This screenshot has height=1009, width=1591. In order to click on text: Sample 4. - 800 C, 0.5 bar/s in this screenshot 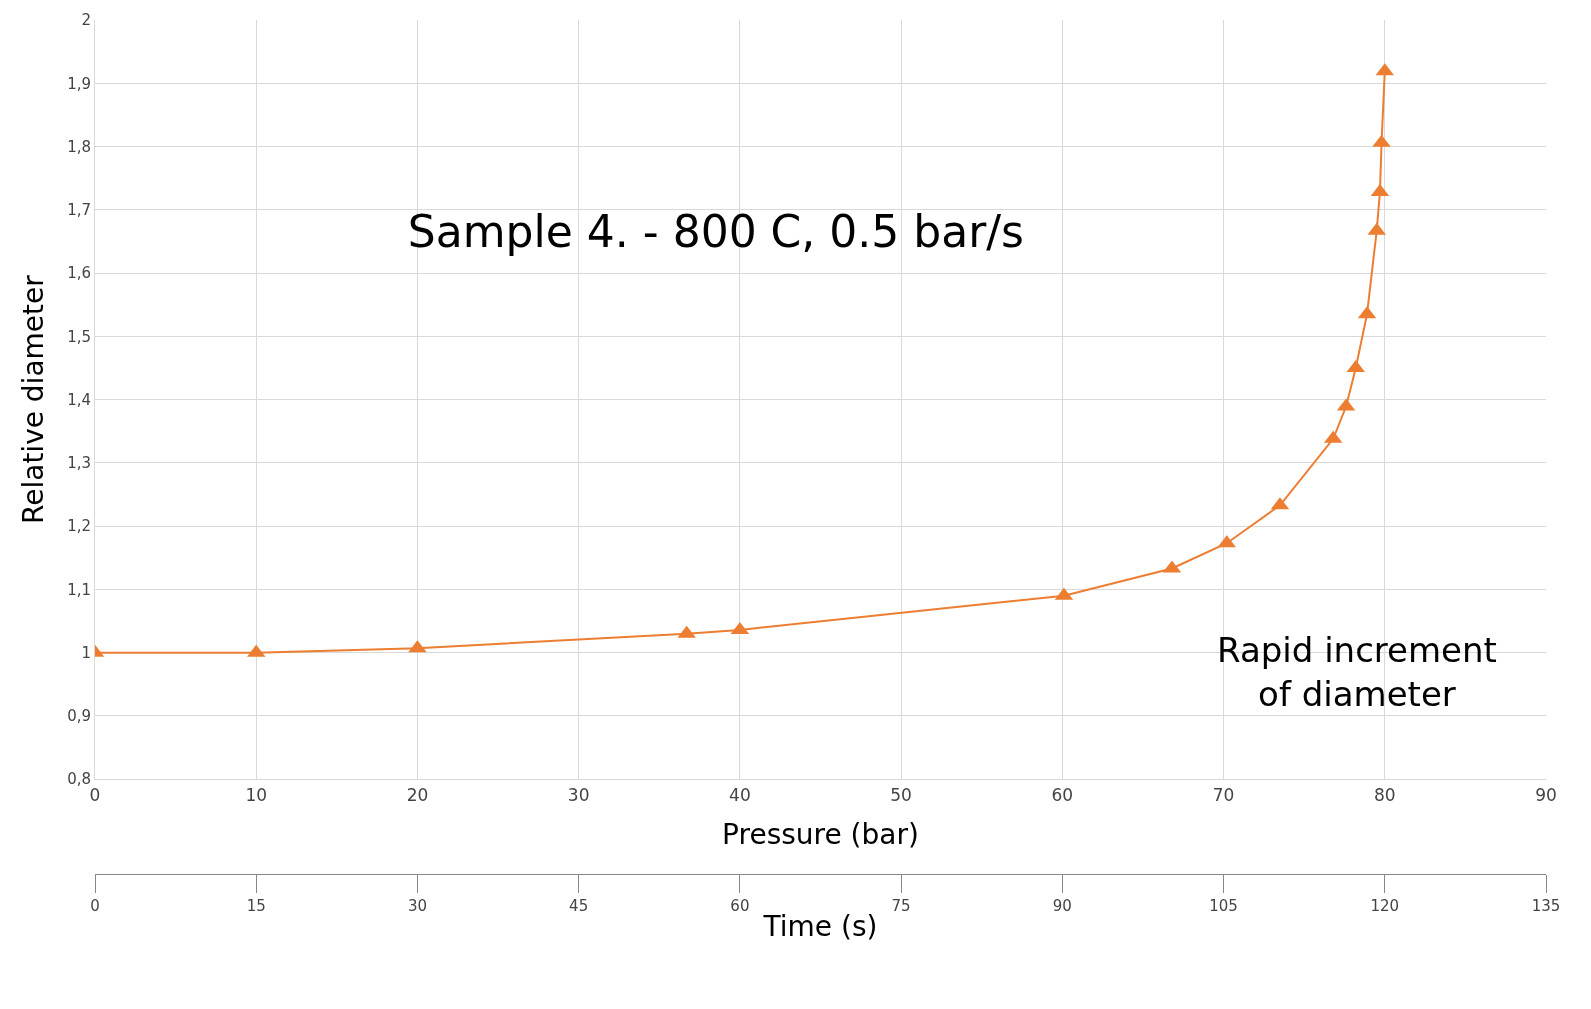, I will do `click(716, 232)`.